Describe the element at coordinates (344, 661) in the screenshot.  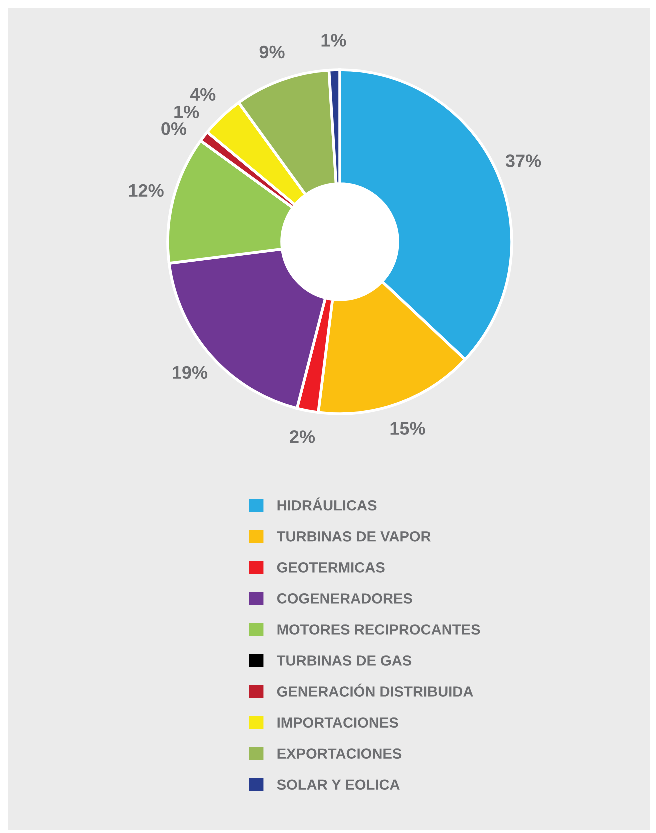
I see `legend-label: TURBINAS DE GAS` at that location.